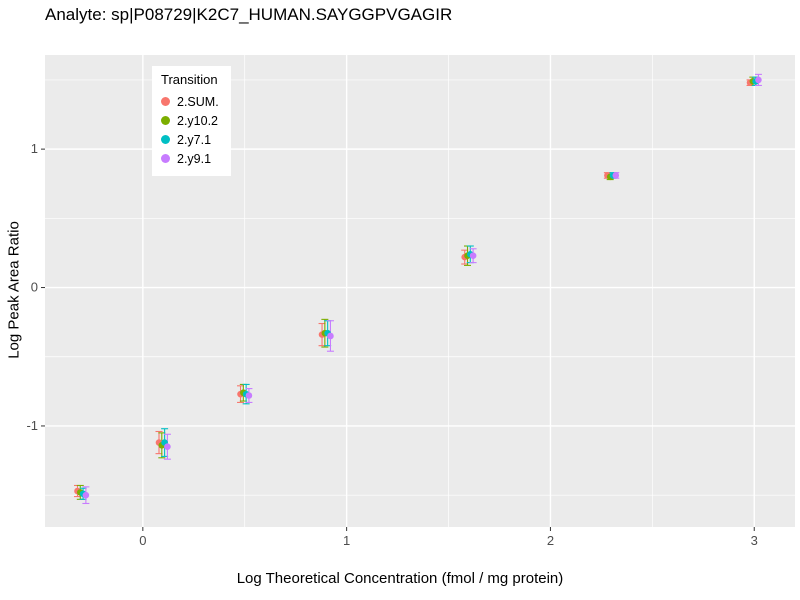  Describe the element at coordinates (14, 290) in the screenshot. I see `y-axis-title: Log Peak Area Ratio` at that location.